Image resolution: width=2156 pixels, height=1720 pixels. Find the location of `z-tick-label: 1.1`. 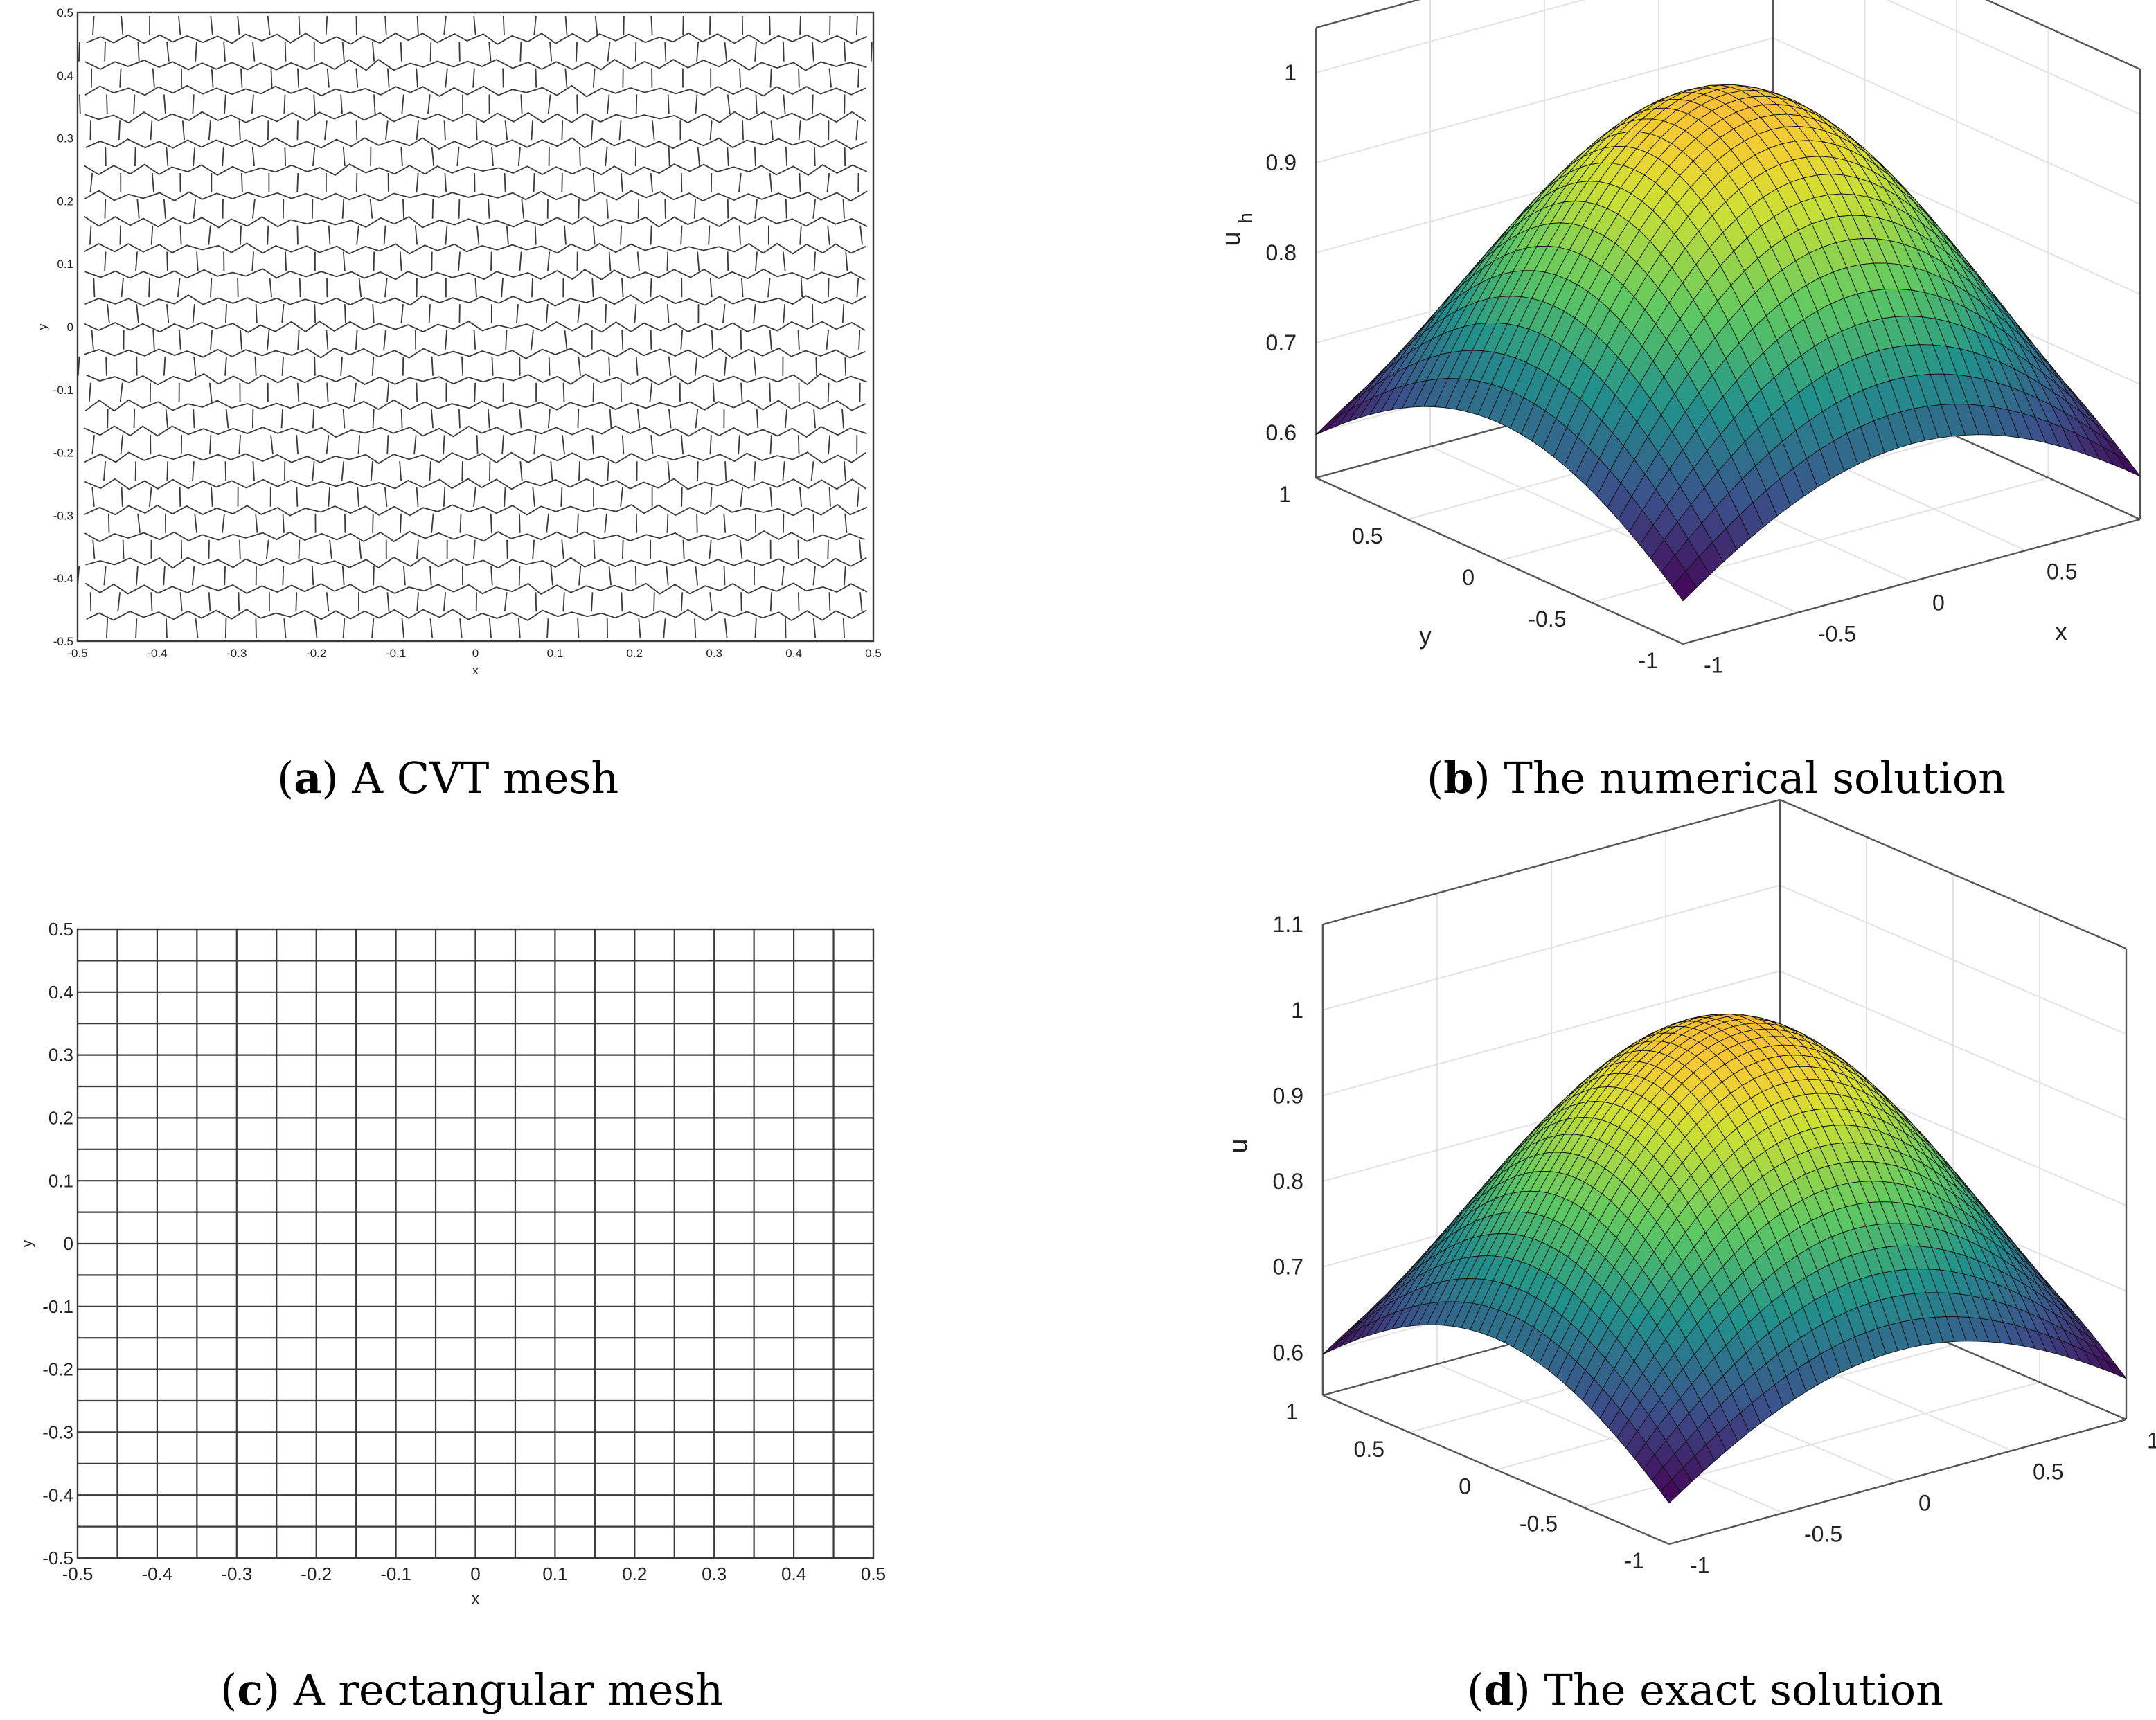

z-tick-label: 1.1 is located at coordinates (1288, 924).